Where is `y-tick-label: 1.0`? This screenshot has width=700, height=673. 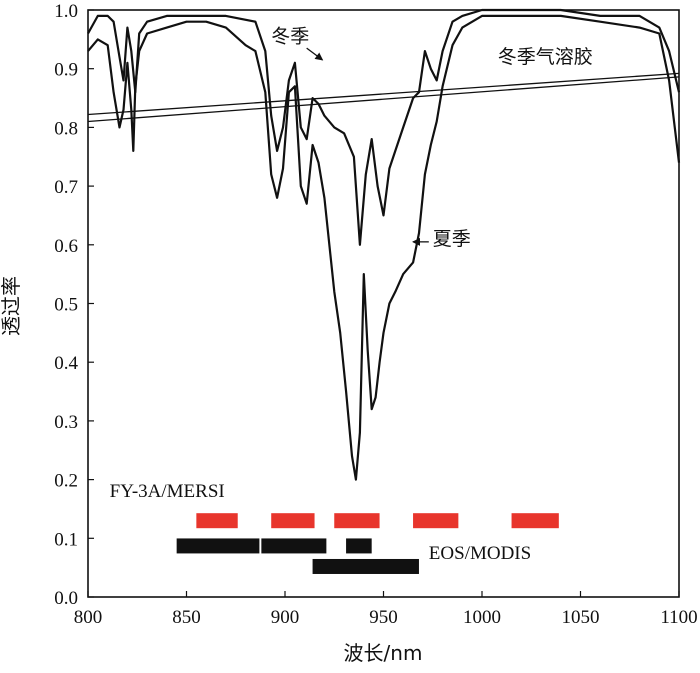
y-tick-label: 1.0 is located at coordinates (66, 11).